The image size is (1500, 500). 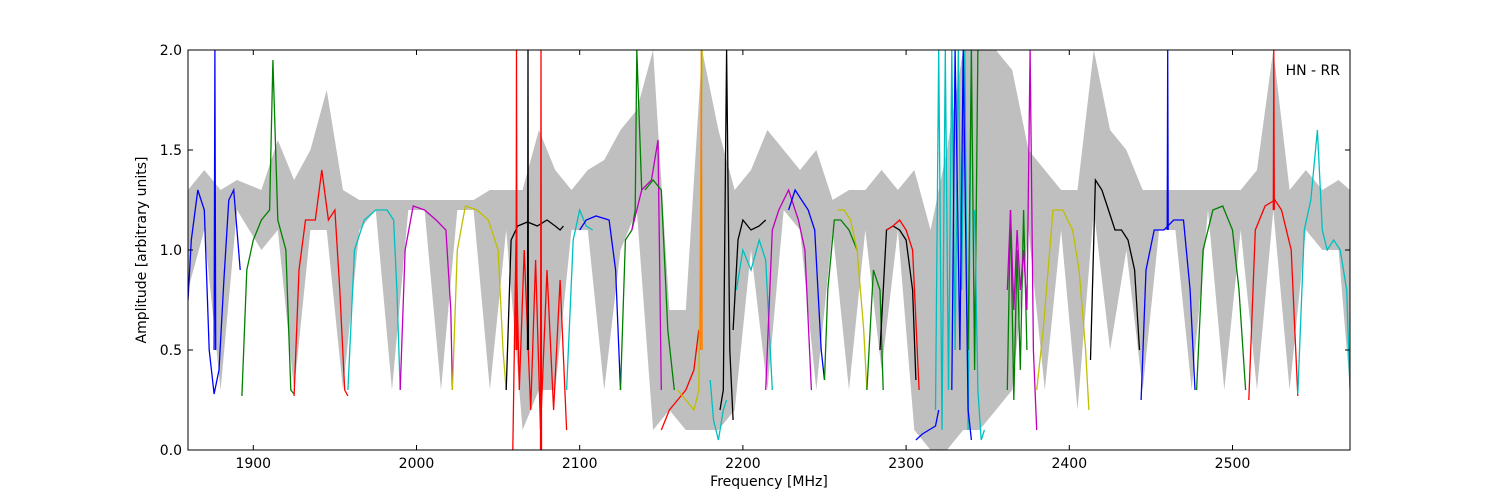 I want to click on x-tick-label: 2500, so click(x=1233, y=464).